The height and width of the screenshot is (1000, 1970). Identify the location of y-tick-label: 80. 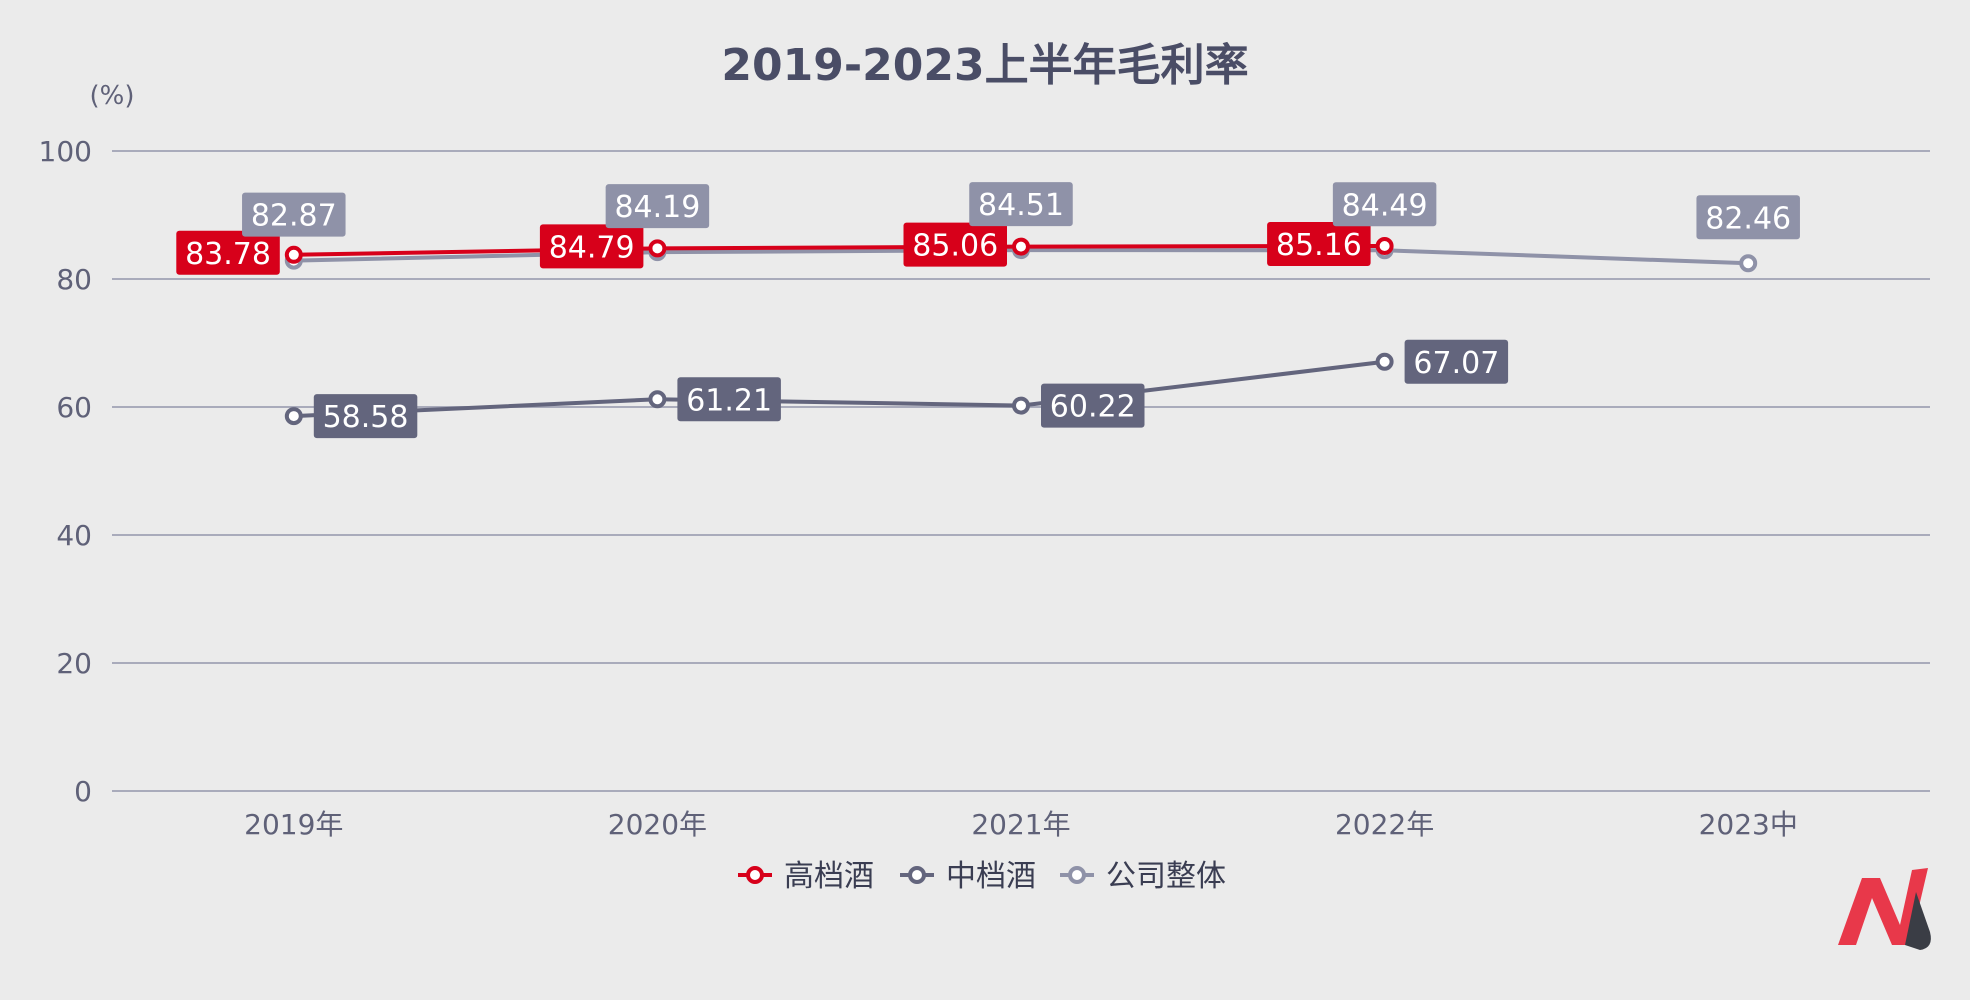
(74, 279).